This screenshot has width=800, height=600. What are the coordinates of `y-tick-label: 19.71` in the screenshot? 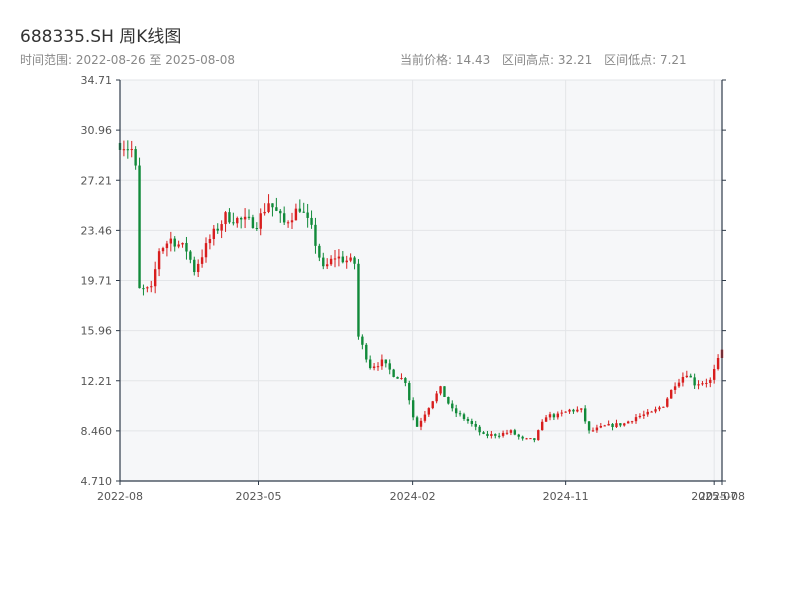 It's located at (97, 281).